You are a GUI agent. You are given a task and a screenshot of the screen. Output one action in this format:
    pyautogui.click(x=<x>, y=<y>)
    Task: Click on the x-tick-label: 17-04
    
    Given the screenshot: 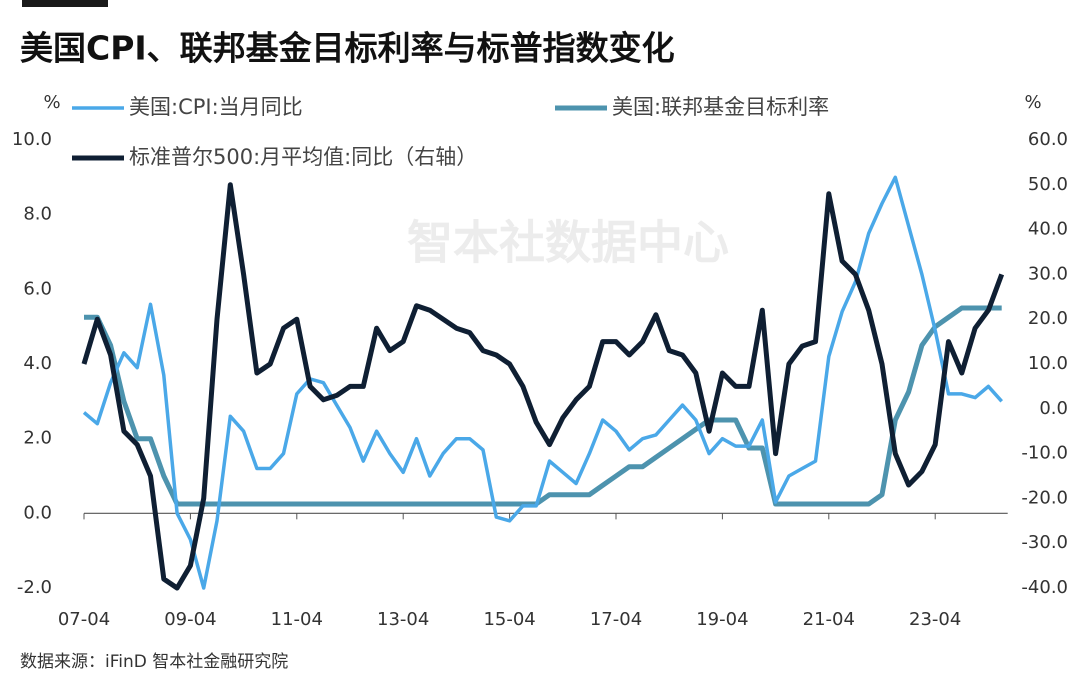 What is the action you would take?
    pyautogui.click(x=616, y=619)
    